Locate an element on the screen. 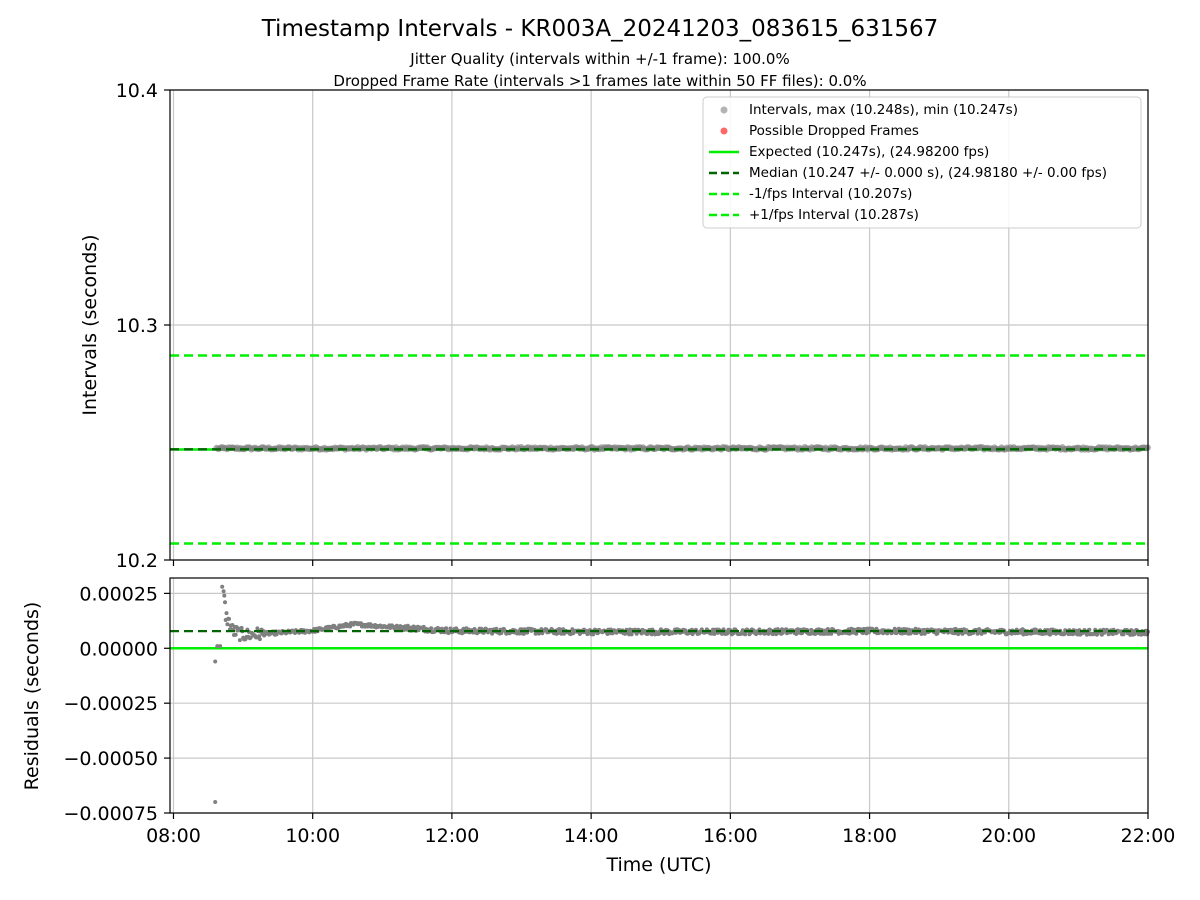 The width and height of the screenshot is (1200, 900). residuals-y-axis-label: Residuals (seconds) is located at coordinates (32, 696).